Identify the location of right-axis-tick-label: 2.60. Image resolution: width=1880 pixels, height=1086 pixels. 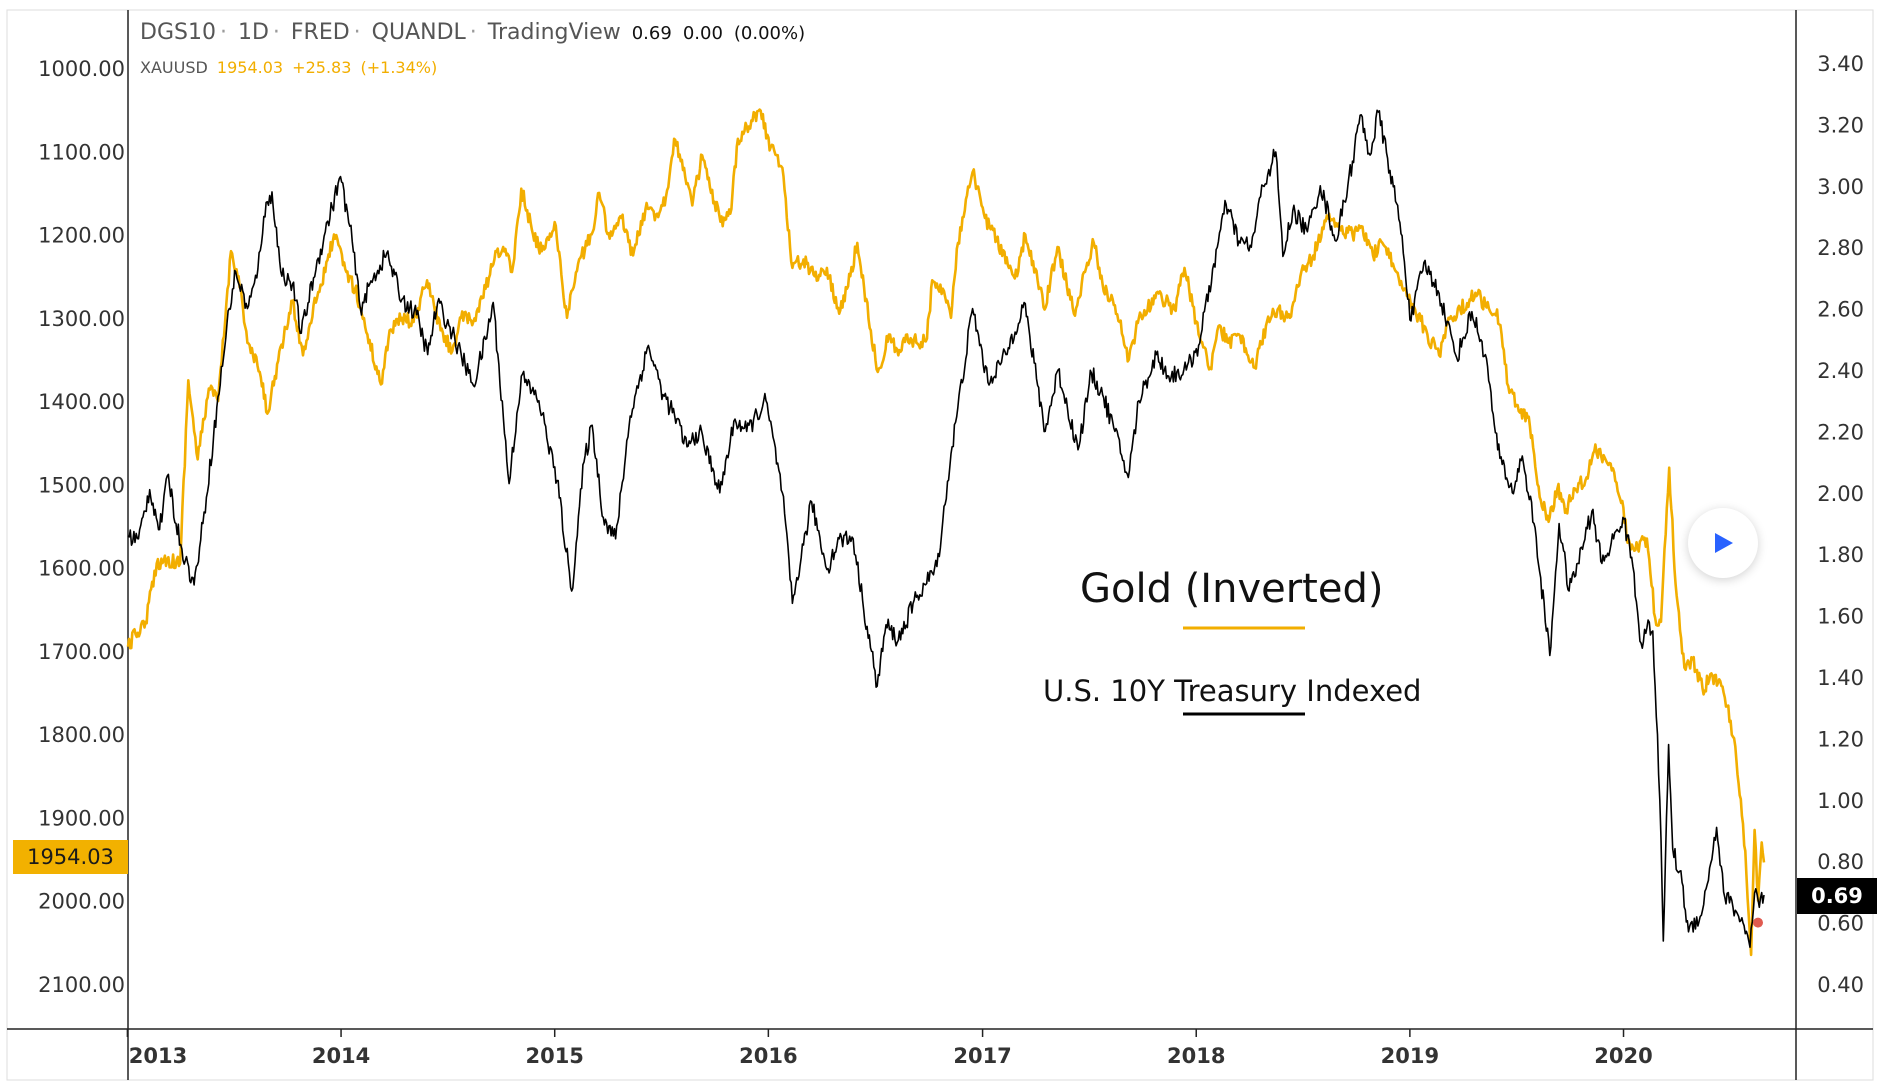
(1840, 310).